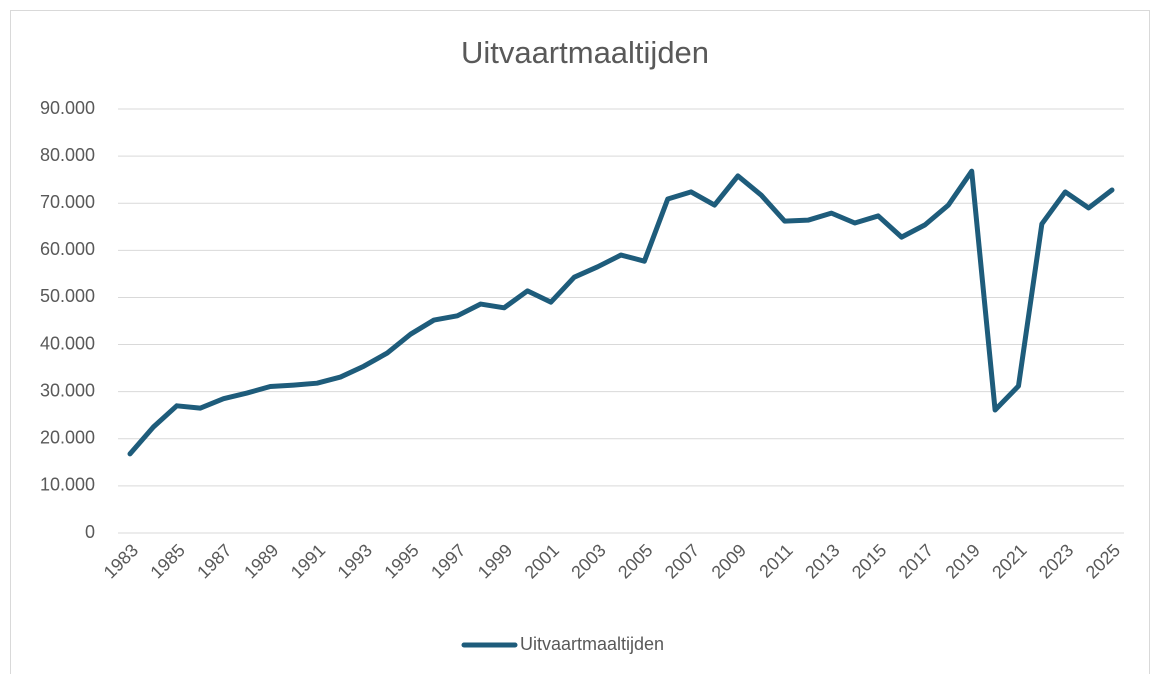  What do you see at coordinates (67, 108) in the screenshot?
I see `y-tick-label: 90.000` at bounding box center [67, 108].